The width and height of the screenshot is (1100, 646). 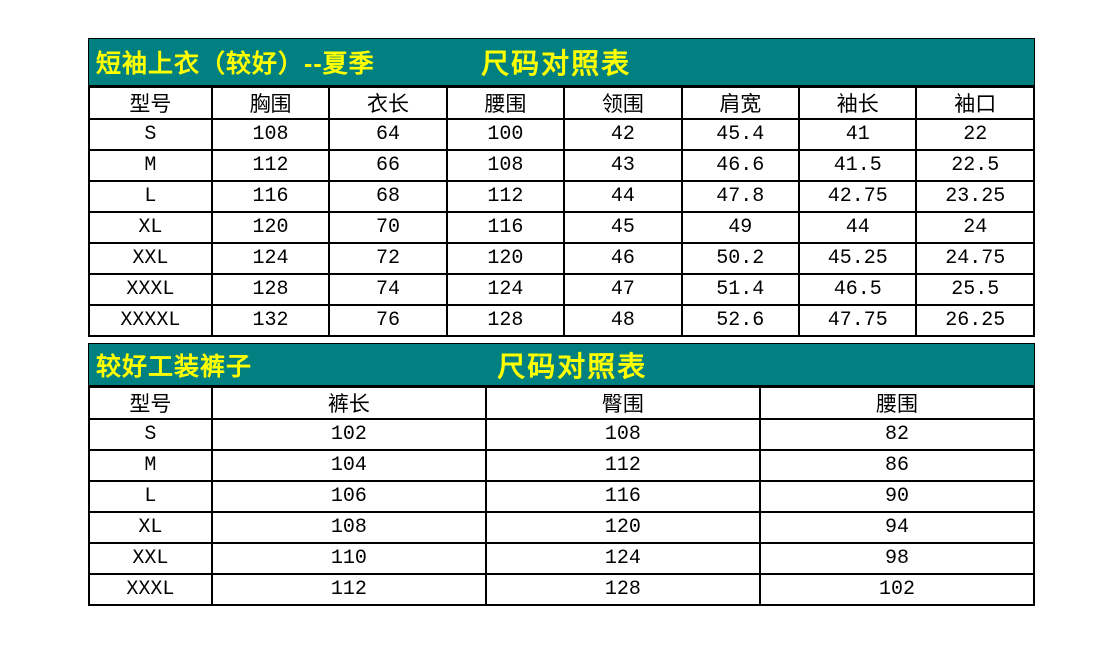 What do you see at coordinates (740, 196) in the screenshot?
I see `measurement-cell: 47.8` at bounding box center [740, 196].